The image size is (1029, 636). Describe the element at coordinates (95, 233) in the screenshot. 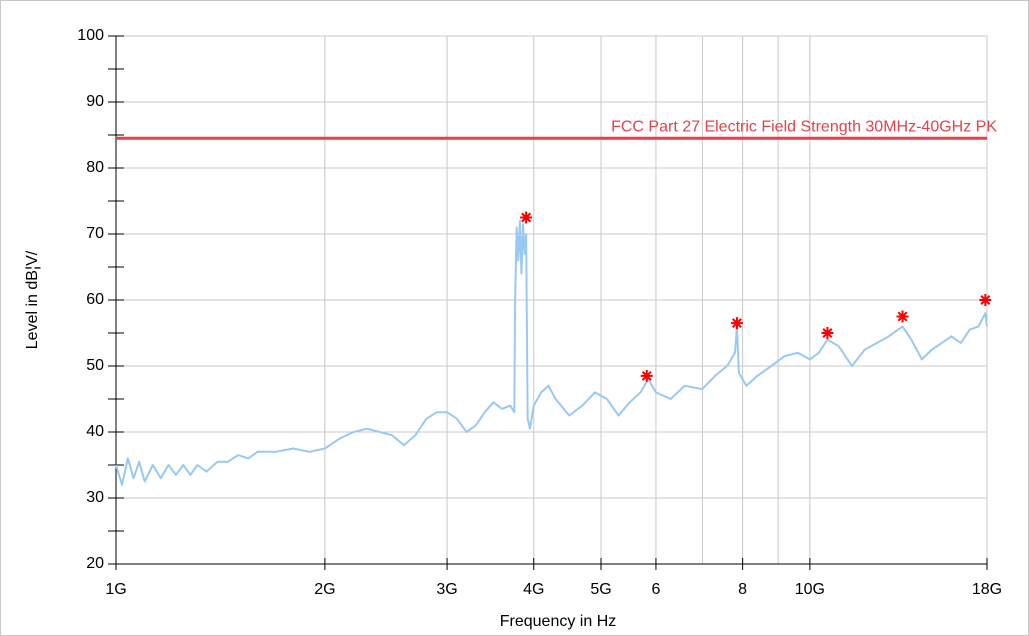

I see `y-tick-label: 70` at that location.